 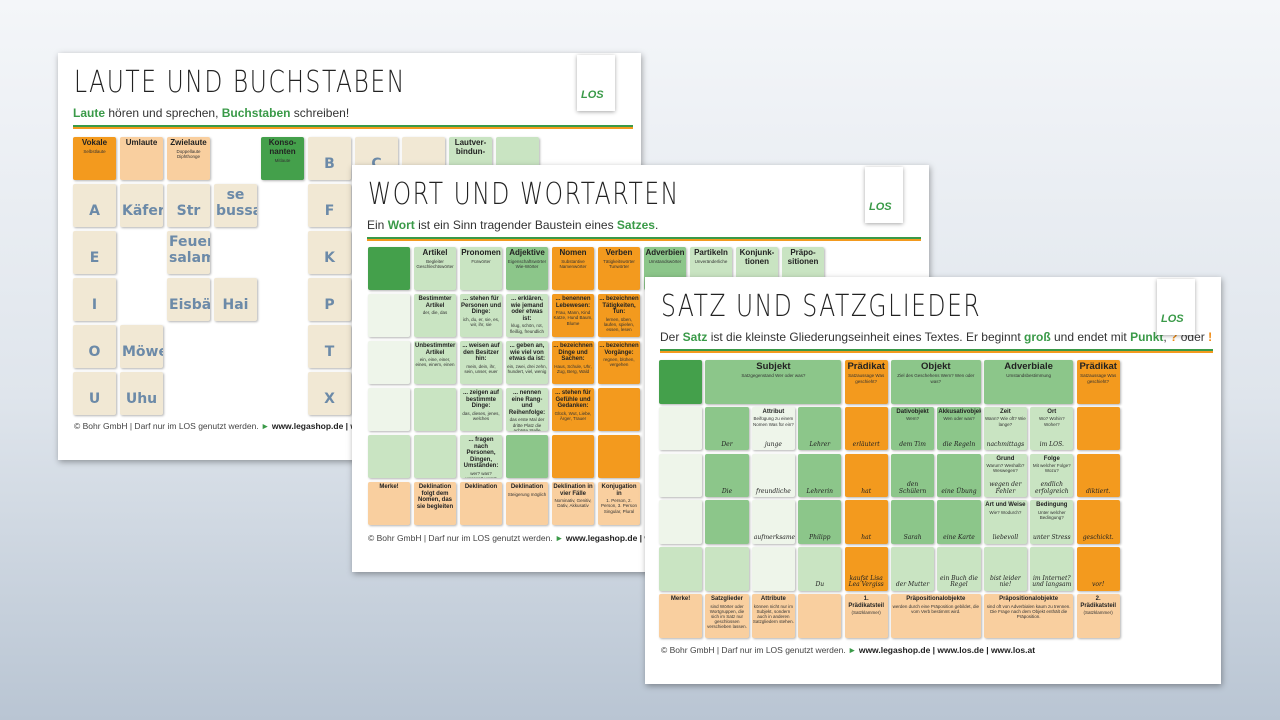 I want to click on cell-note: Warum? Weshalb? Weswegen?, so click(x=1005, y=468).